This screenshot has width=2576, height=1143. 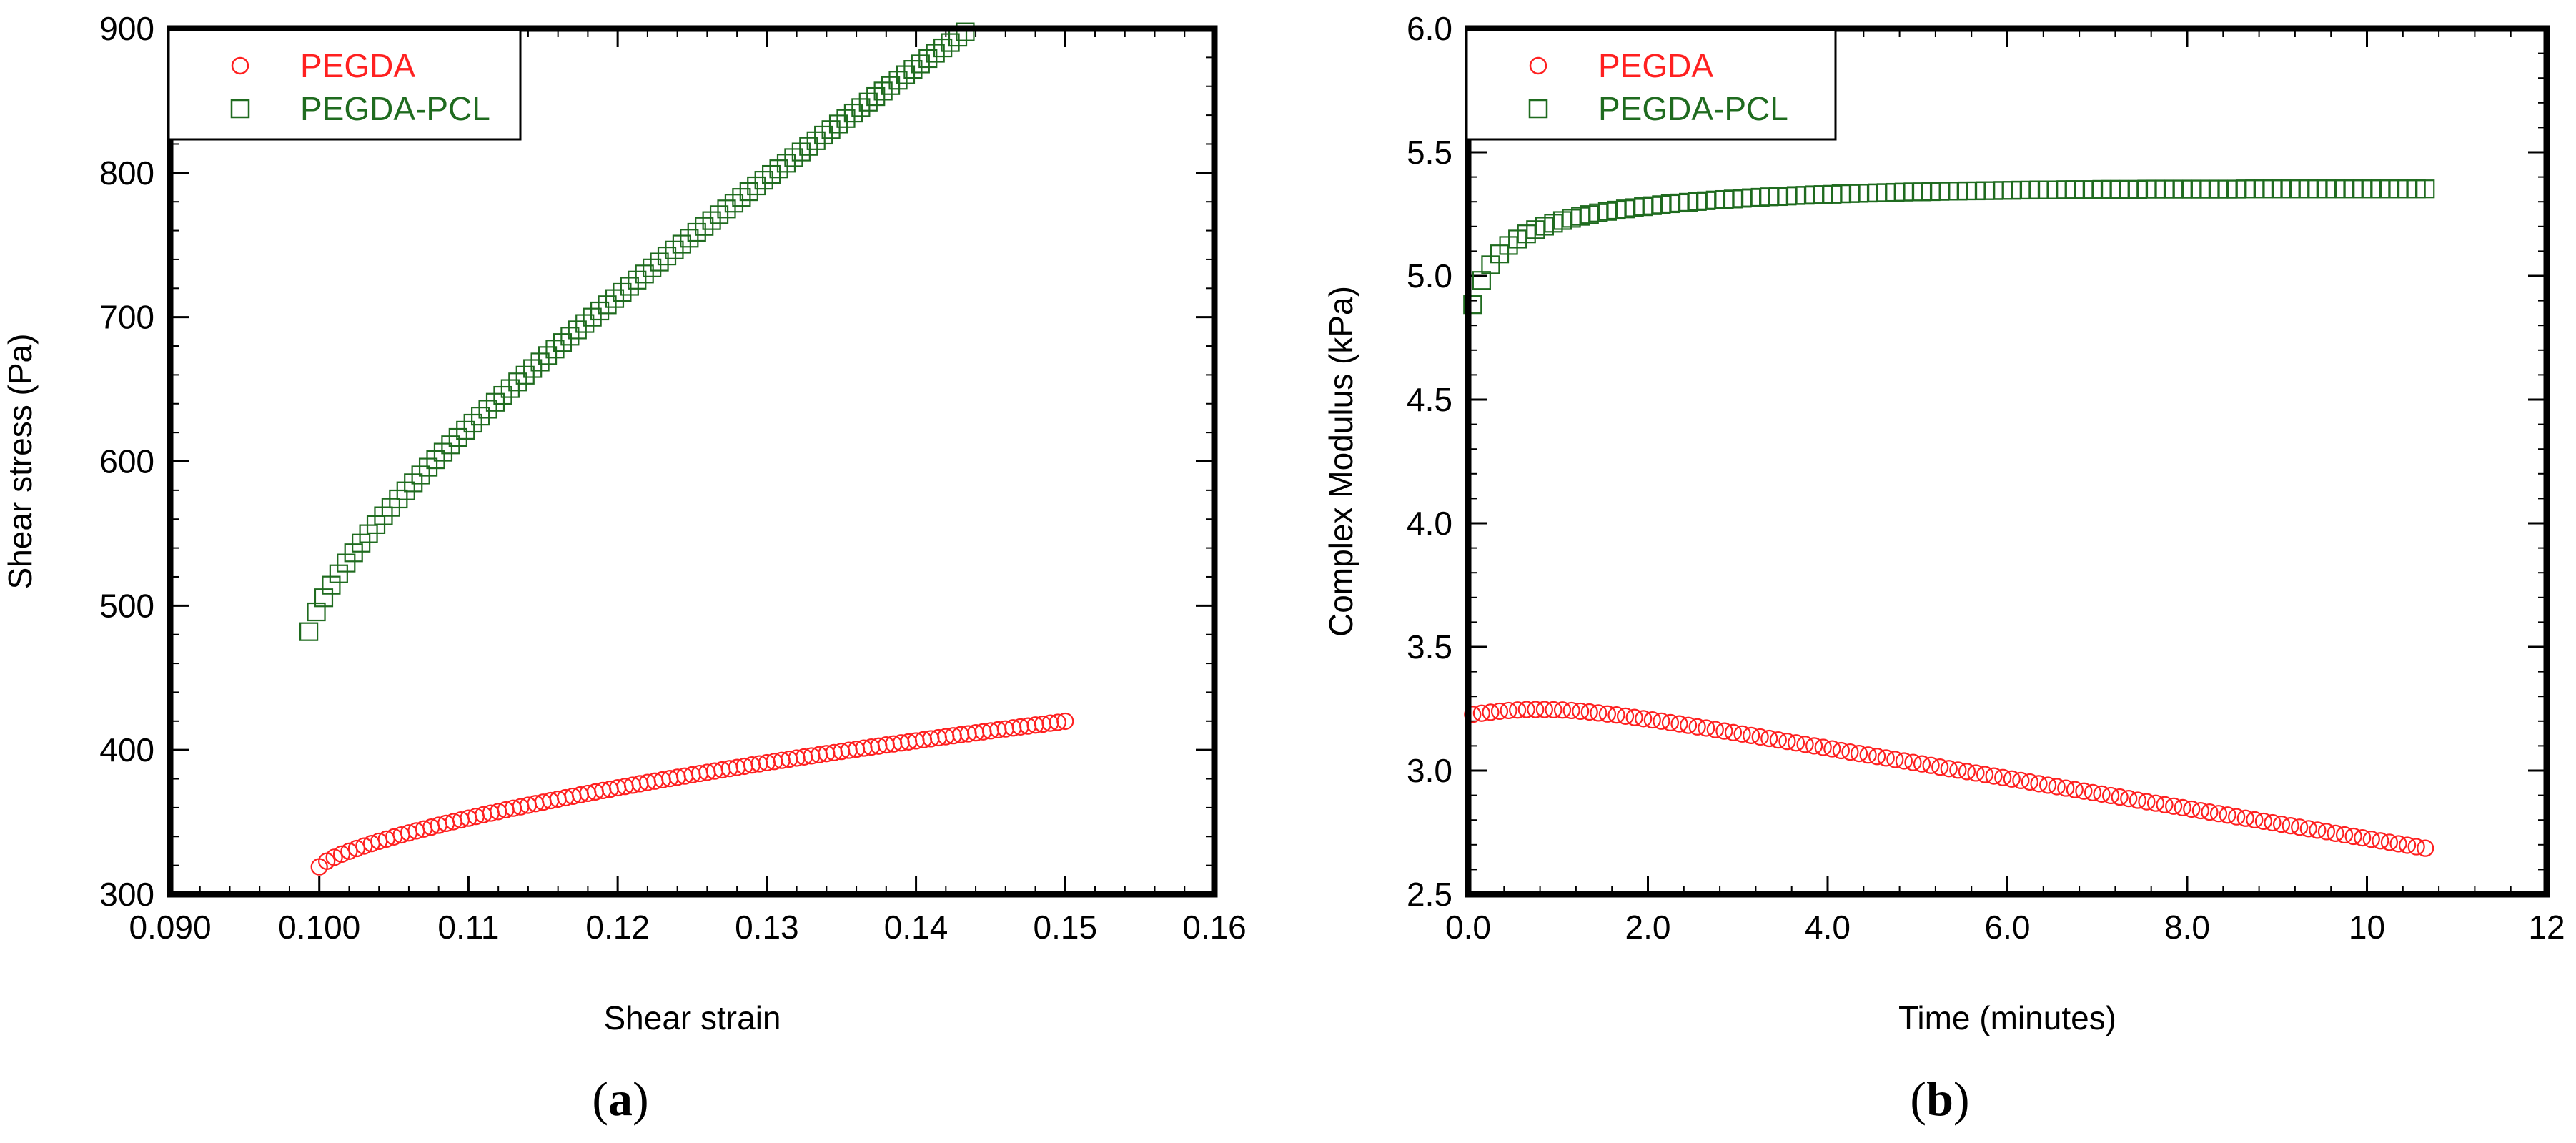 I want to click on y-tick-label: 900, so click(x=127, y=28).